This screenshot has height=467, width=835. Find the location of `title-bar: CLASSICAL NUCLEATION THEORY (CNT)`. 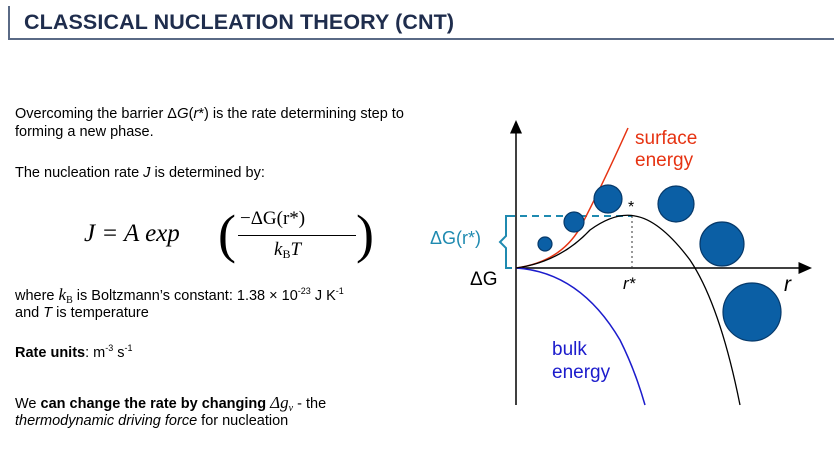

title-bar: CLASSICAL NUCLEATION THEORY (CNT) is located at coordinates (421, 23).